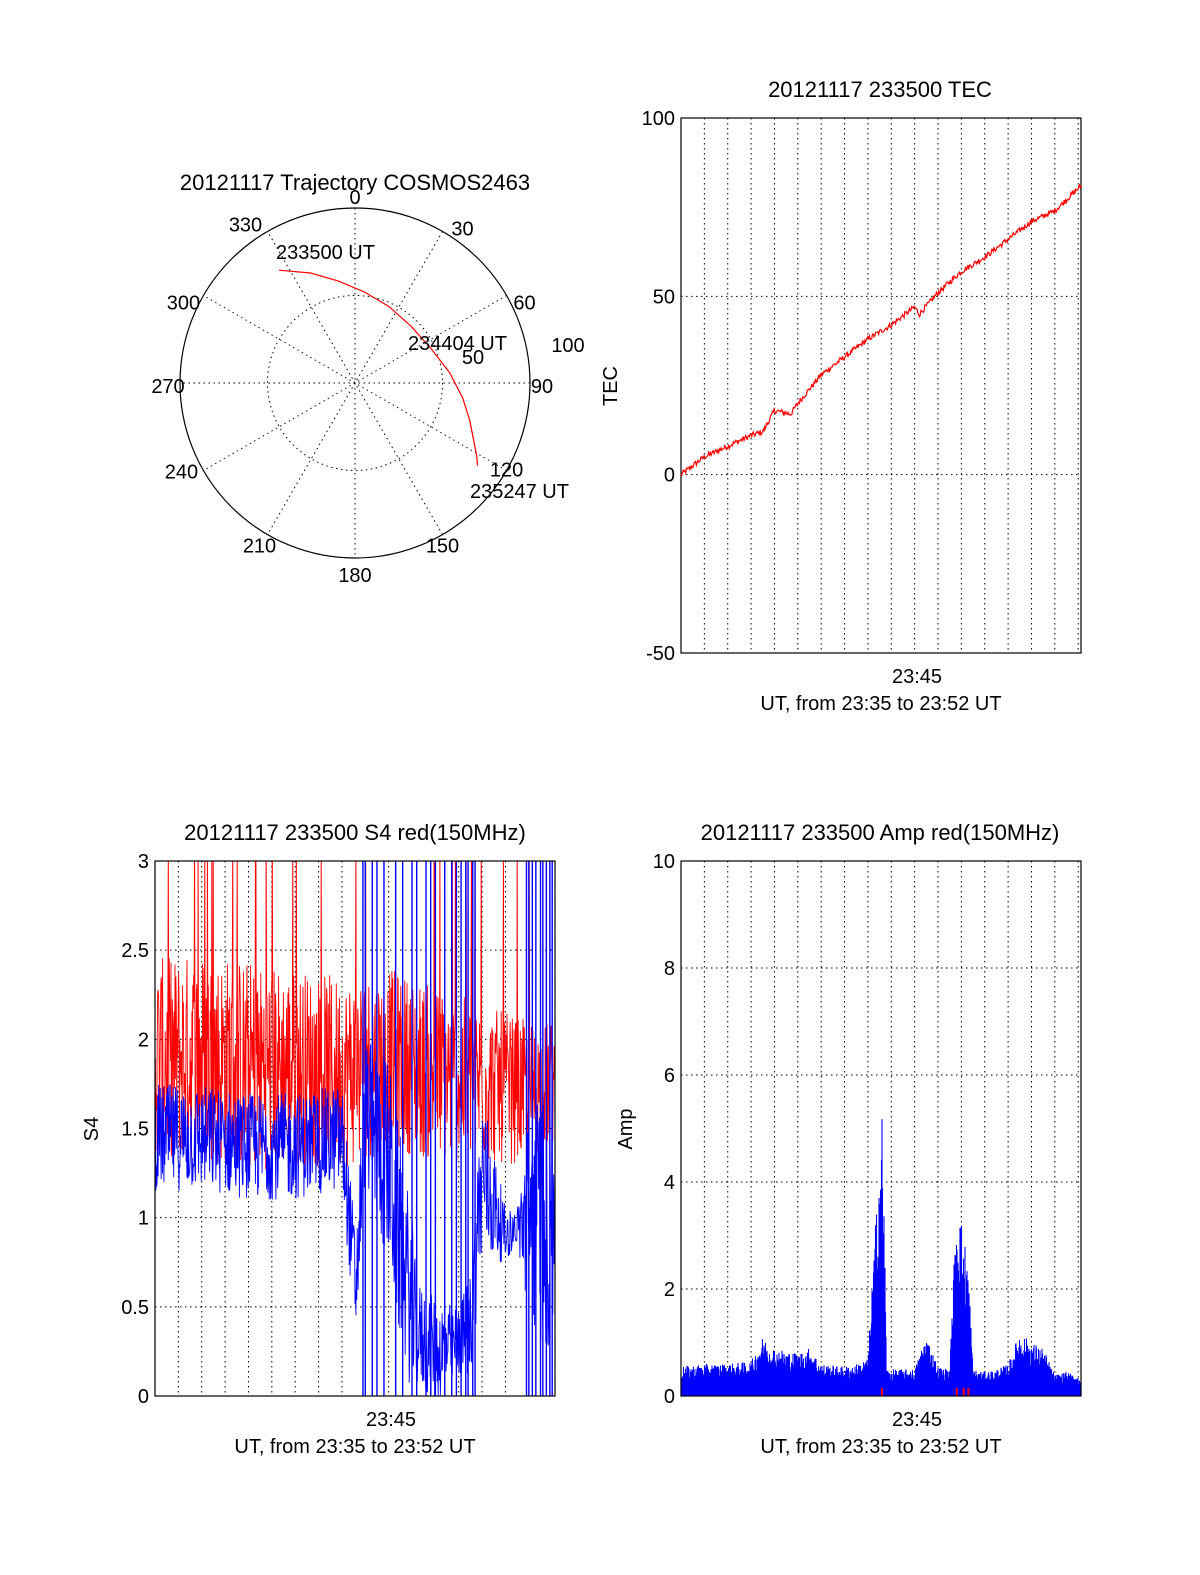  Describe the element at coordinates (880, 704) in the screenshot. I see `tec-x-label: UT, from 23:35 to 23:52 UT` at that location.